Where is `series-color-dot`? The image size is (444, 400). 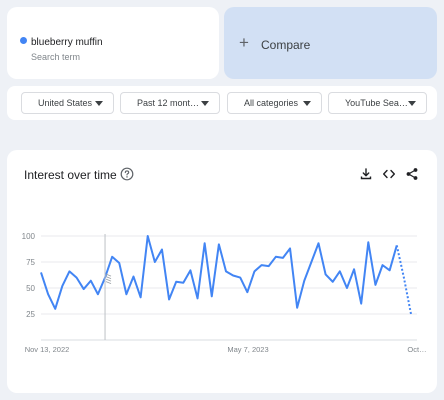 series-color-dot is located at coordinates (23, 40).